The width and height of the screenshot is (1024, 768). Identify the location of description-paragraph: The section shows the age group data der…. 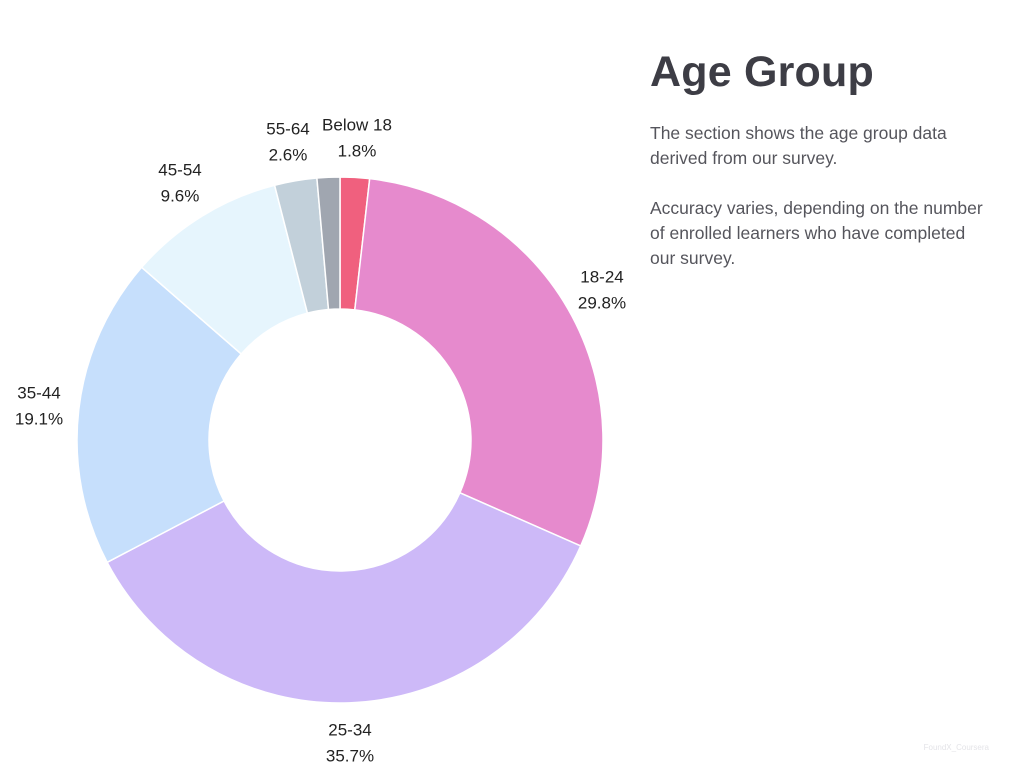
(798, 145).